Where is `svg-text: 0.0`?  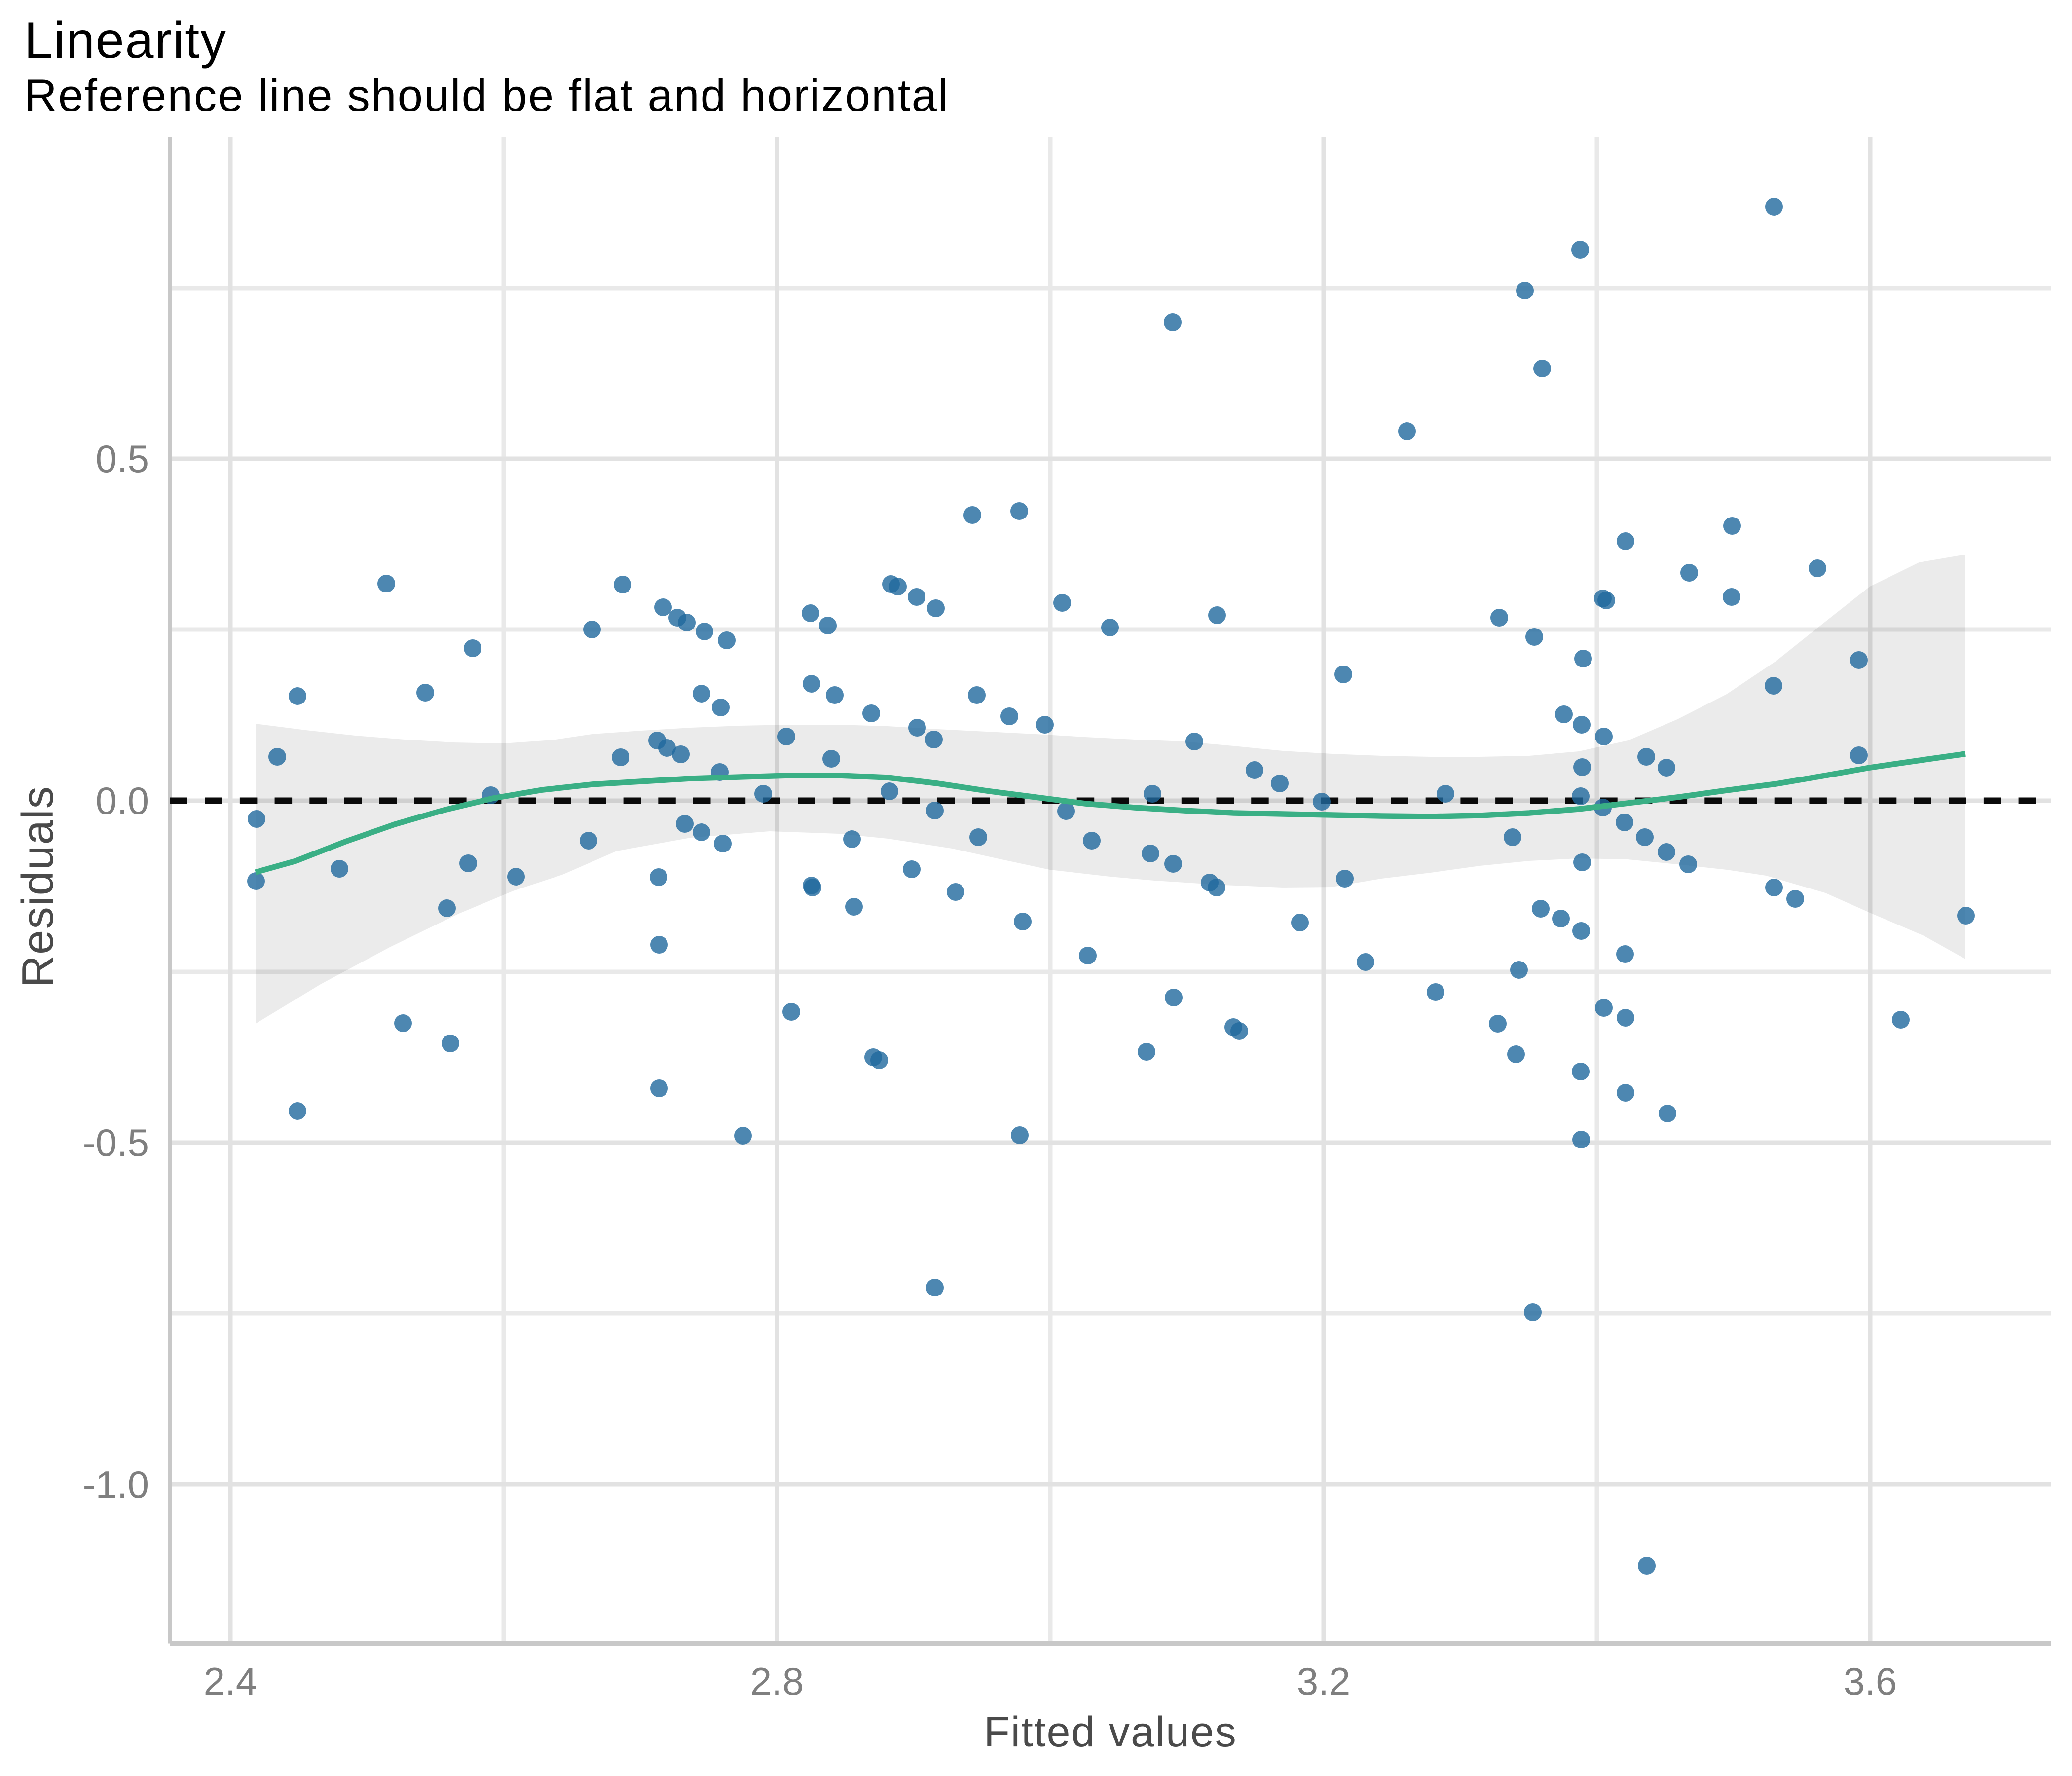
svg-text: 0.0 is located at coordinates (123, 801).